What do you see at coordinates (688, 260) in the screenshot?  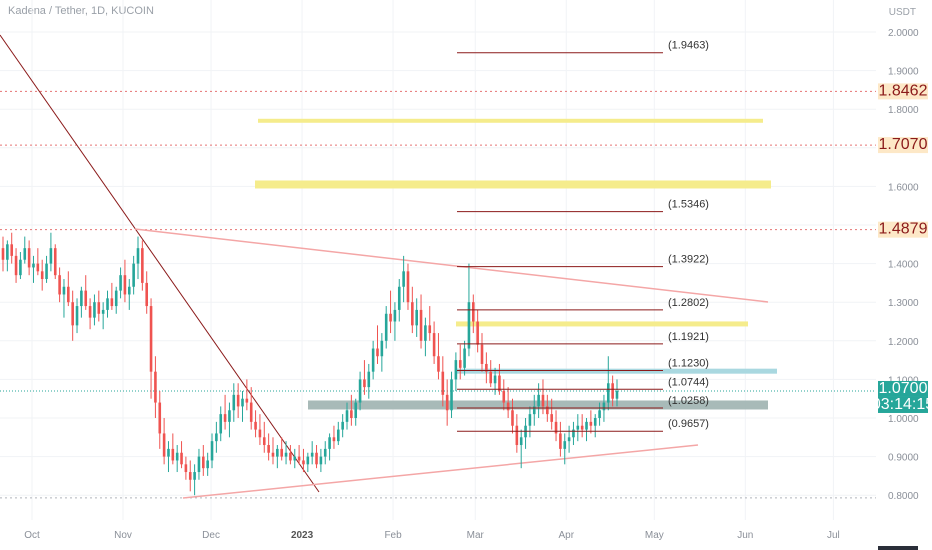 I see `fib-label: (1.3922)` at bounding box center [688, 260].